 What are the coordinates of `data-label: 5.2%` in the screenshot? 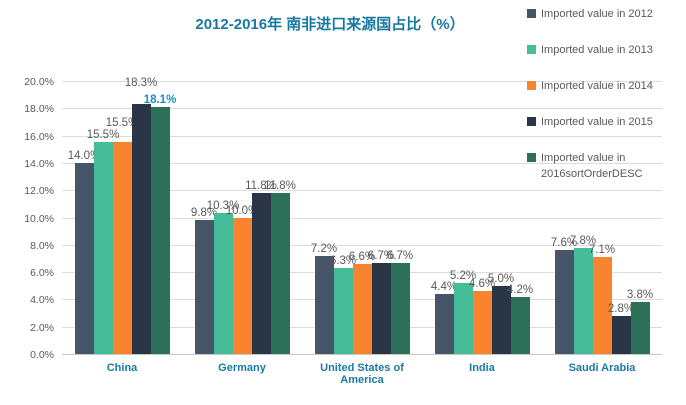 It's located at (463, 276).